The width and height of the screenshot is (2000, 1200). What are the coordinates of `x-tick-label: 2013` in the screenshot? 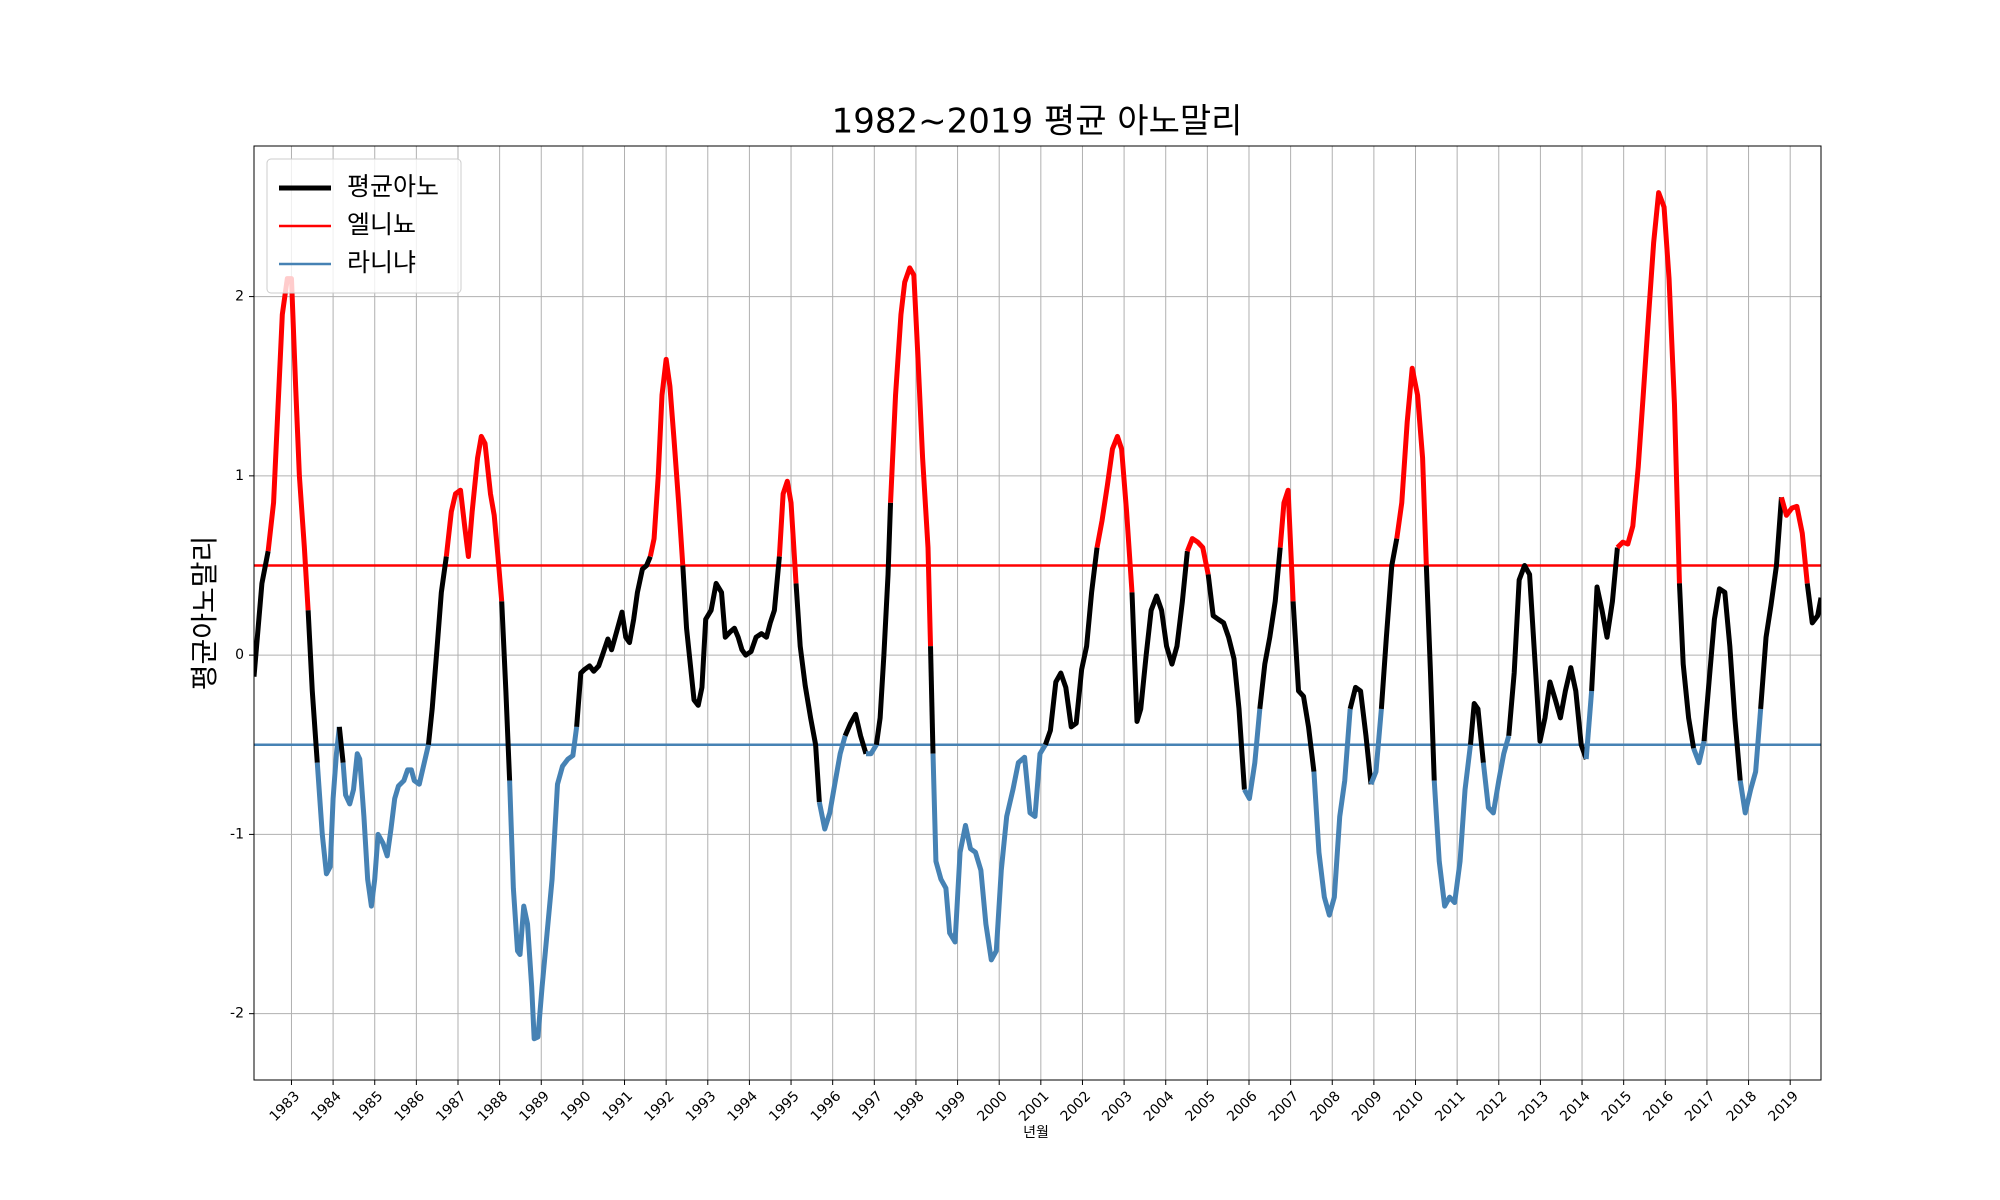 It's located at (1534, 1106).